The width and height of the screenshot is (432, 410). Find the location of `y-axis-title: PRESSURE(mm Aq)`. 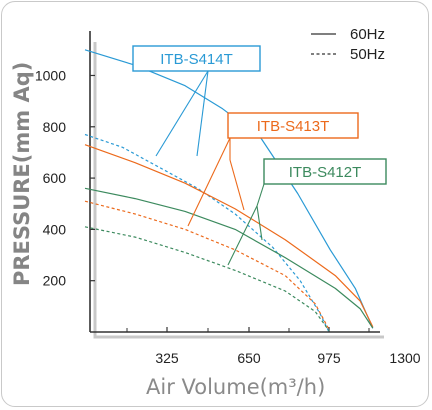

y-axis-title: PRESSURE(mm Aq) is located at coordinates (22, 174).